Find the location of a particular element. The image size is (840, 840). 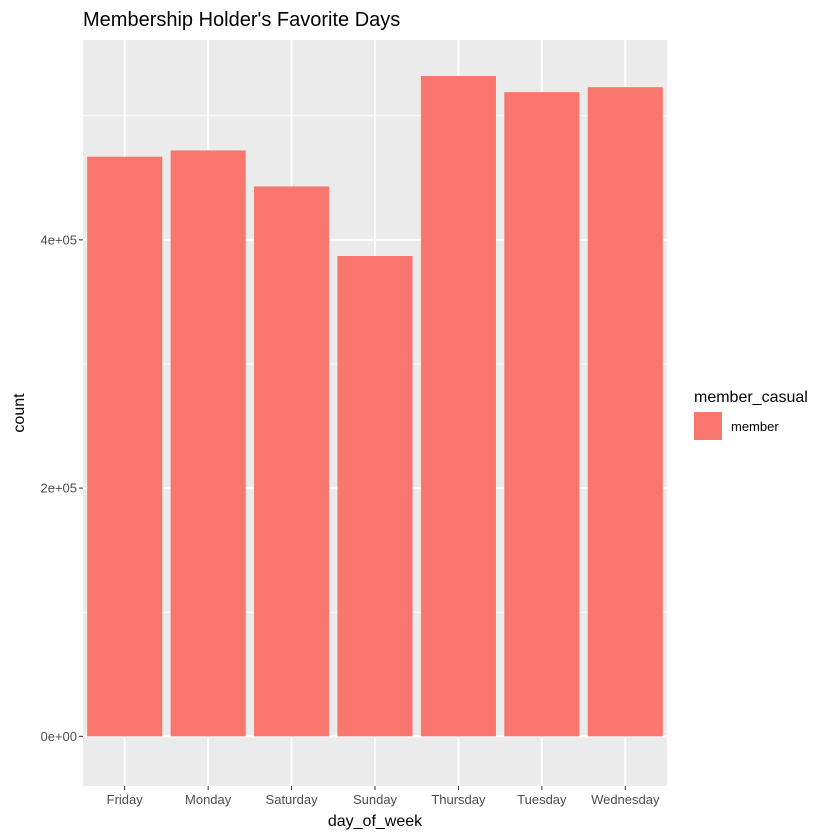

legend-entries: member is located at coordinates (736, 426).